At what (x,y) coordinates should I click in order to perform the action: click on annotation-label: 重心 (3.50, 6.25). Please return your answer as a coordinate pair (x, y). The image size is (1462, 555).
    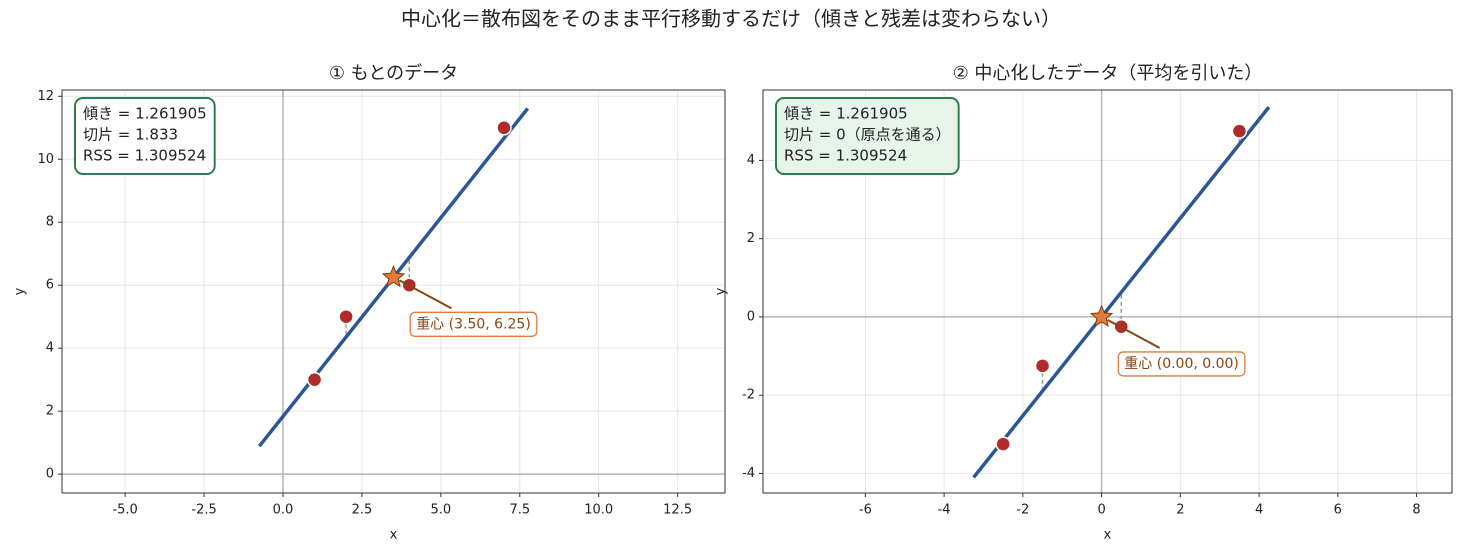
    Looking at the image, I should click on (473, 324).